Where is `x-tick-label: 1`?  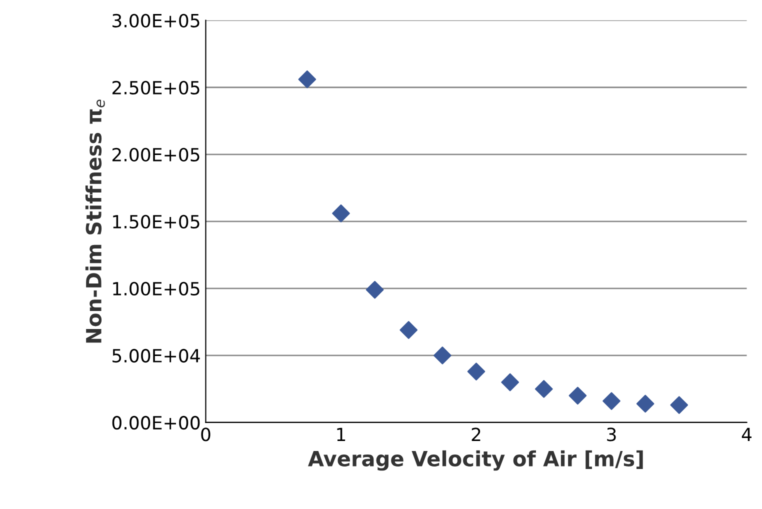 x-tick-label: 1 is located at coordinates (341, 435).